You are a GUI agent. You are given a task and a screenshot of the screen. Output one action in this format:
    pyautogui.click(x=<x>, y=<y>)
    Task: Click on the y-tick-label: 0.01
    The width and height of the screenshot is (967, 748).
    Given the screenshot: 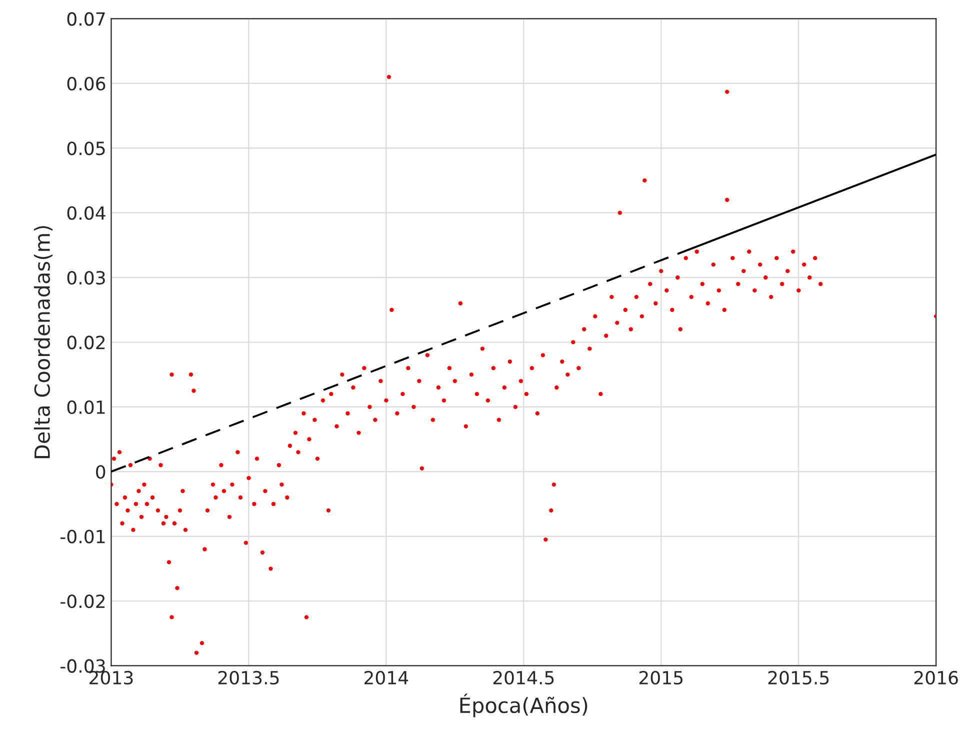 What is the action you would take?
    pyautogui.click(x=86, y=407)
    